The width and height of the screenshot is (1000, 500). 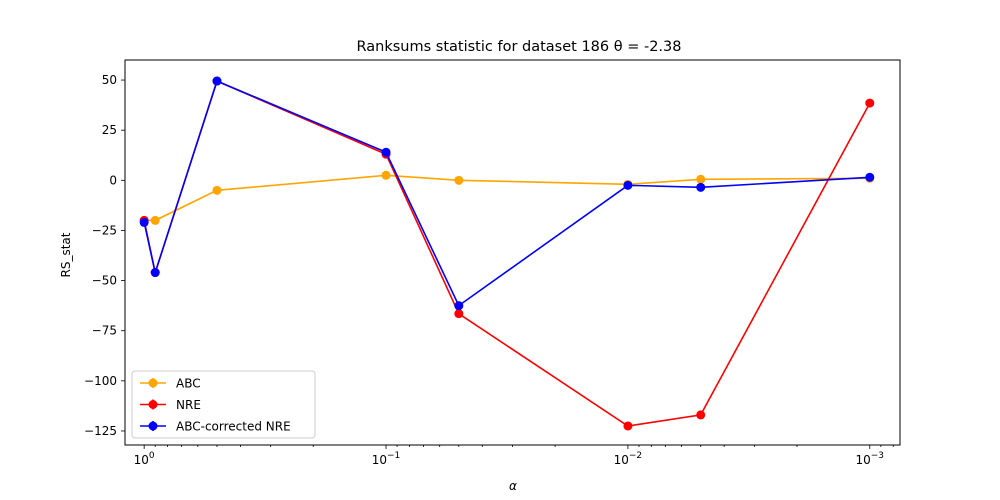 I want to click on y-axis-label: RS_stat, so click(x=66, y=254).